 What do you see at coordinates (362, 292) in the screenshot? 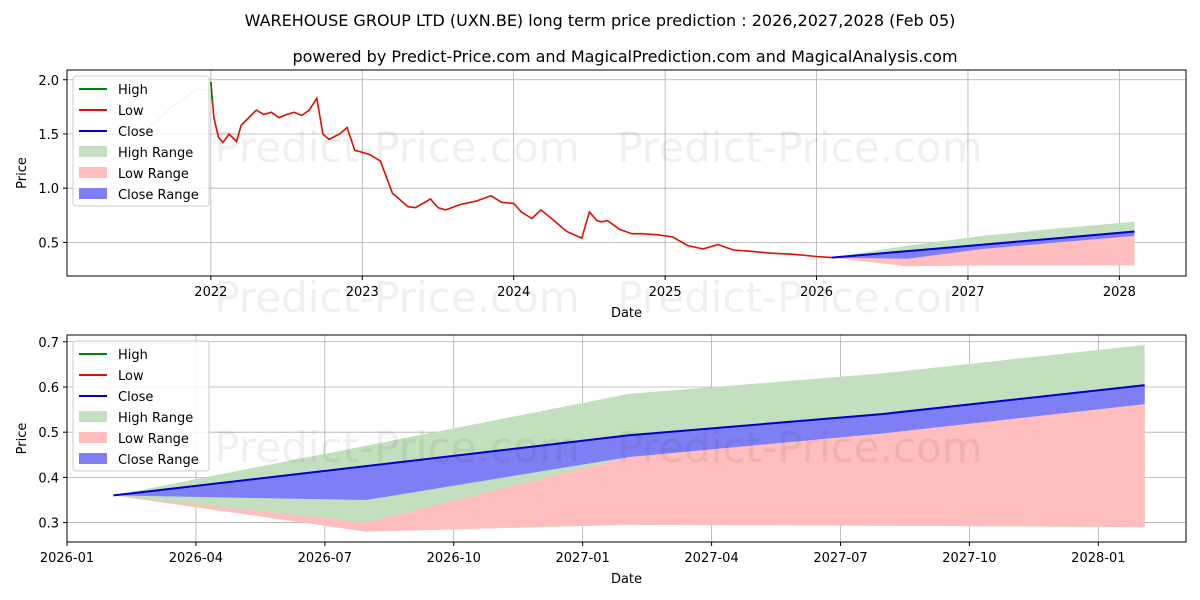
I see `x-tick-label: 2023` at bounding box center [362, 292].